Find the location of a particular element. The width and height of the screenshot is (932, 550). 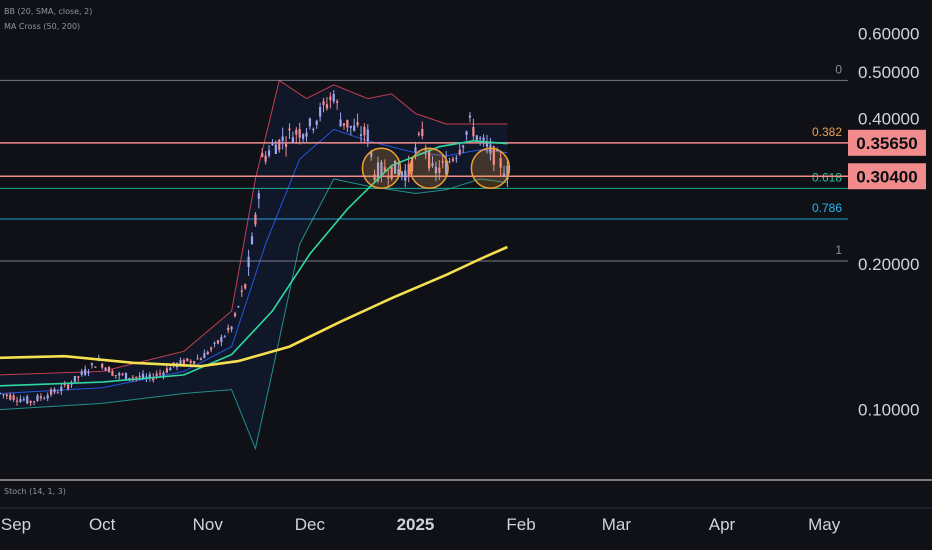

price-tick-label: 0.10000 is located at coordinates (888, 410).